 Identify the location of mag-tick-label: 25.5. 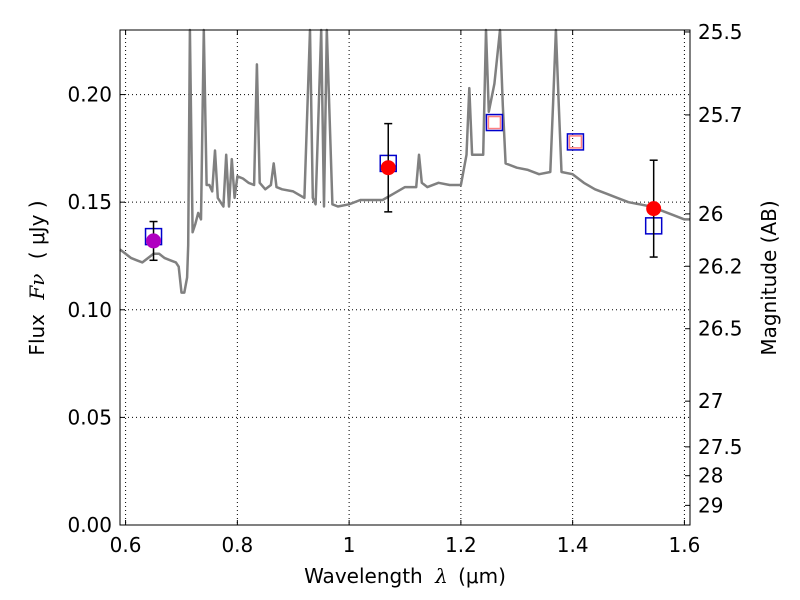
(720, 32).